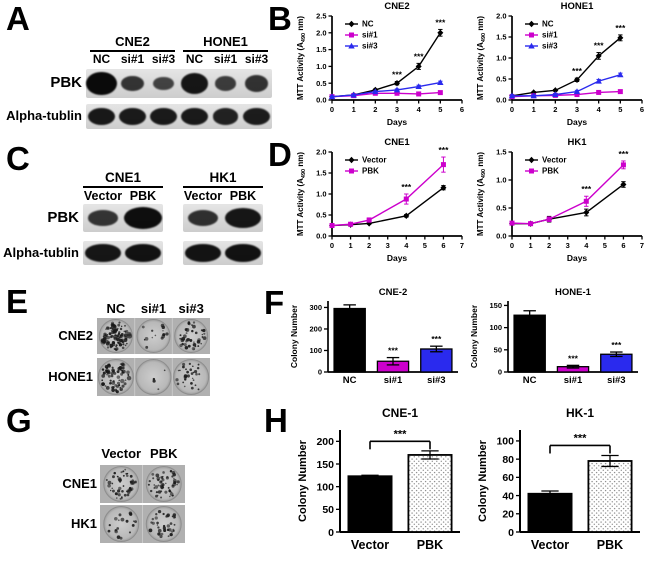  I want to click on svg-text: si#1, so click(370, 35).